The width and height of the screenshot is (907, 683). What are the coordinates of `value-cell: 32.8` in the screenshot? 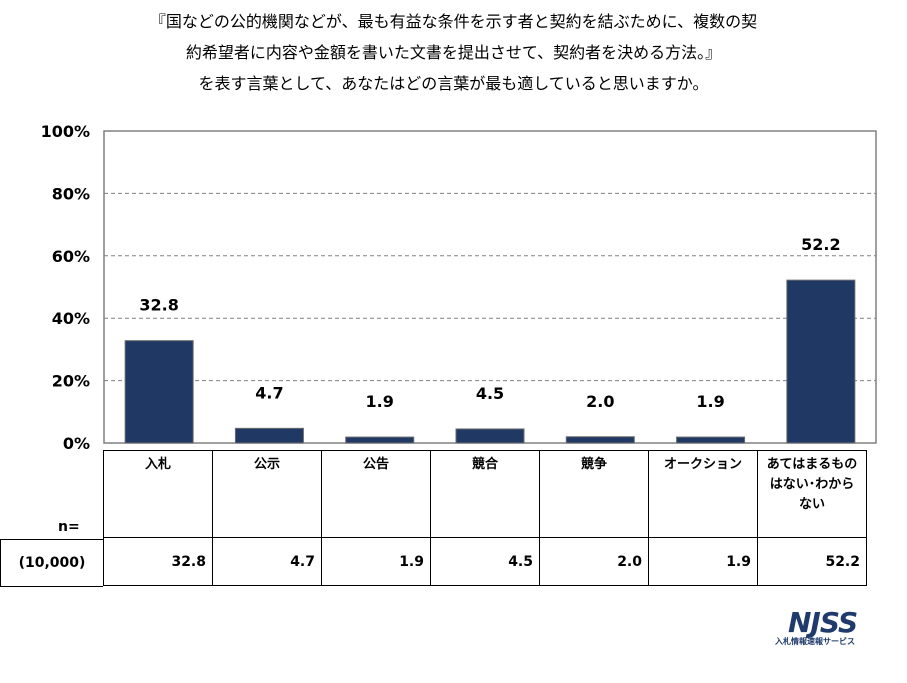 It's located at (158, 561).